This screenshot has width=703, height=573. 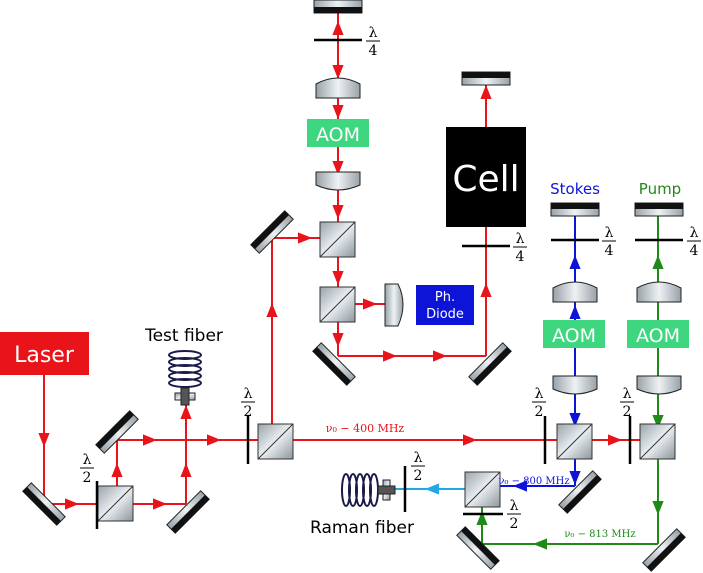 I want to click on hwp-6-num: λ, so click(x=514, y=506).